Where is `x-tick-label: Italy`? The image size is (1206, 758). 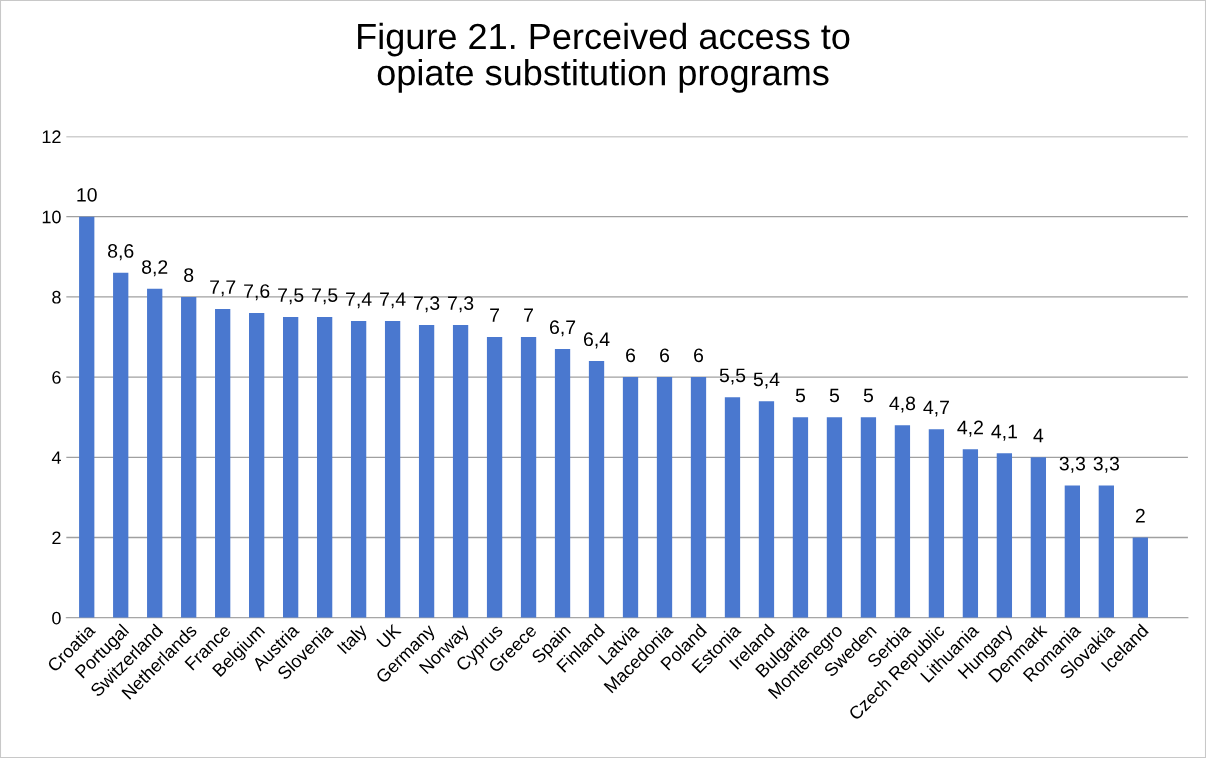 x-tick-label: Italy is located at coordinates (353, 639).